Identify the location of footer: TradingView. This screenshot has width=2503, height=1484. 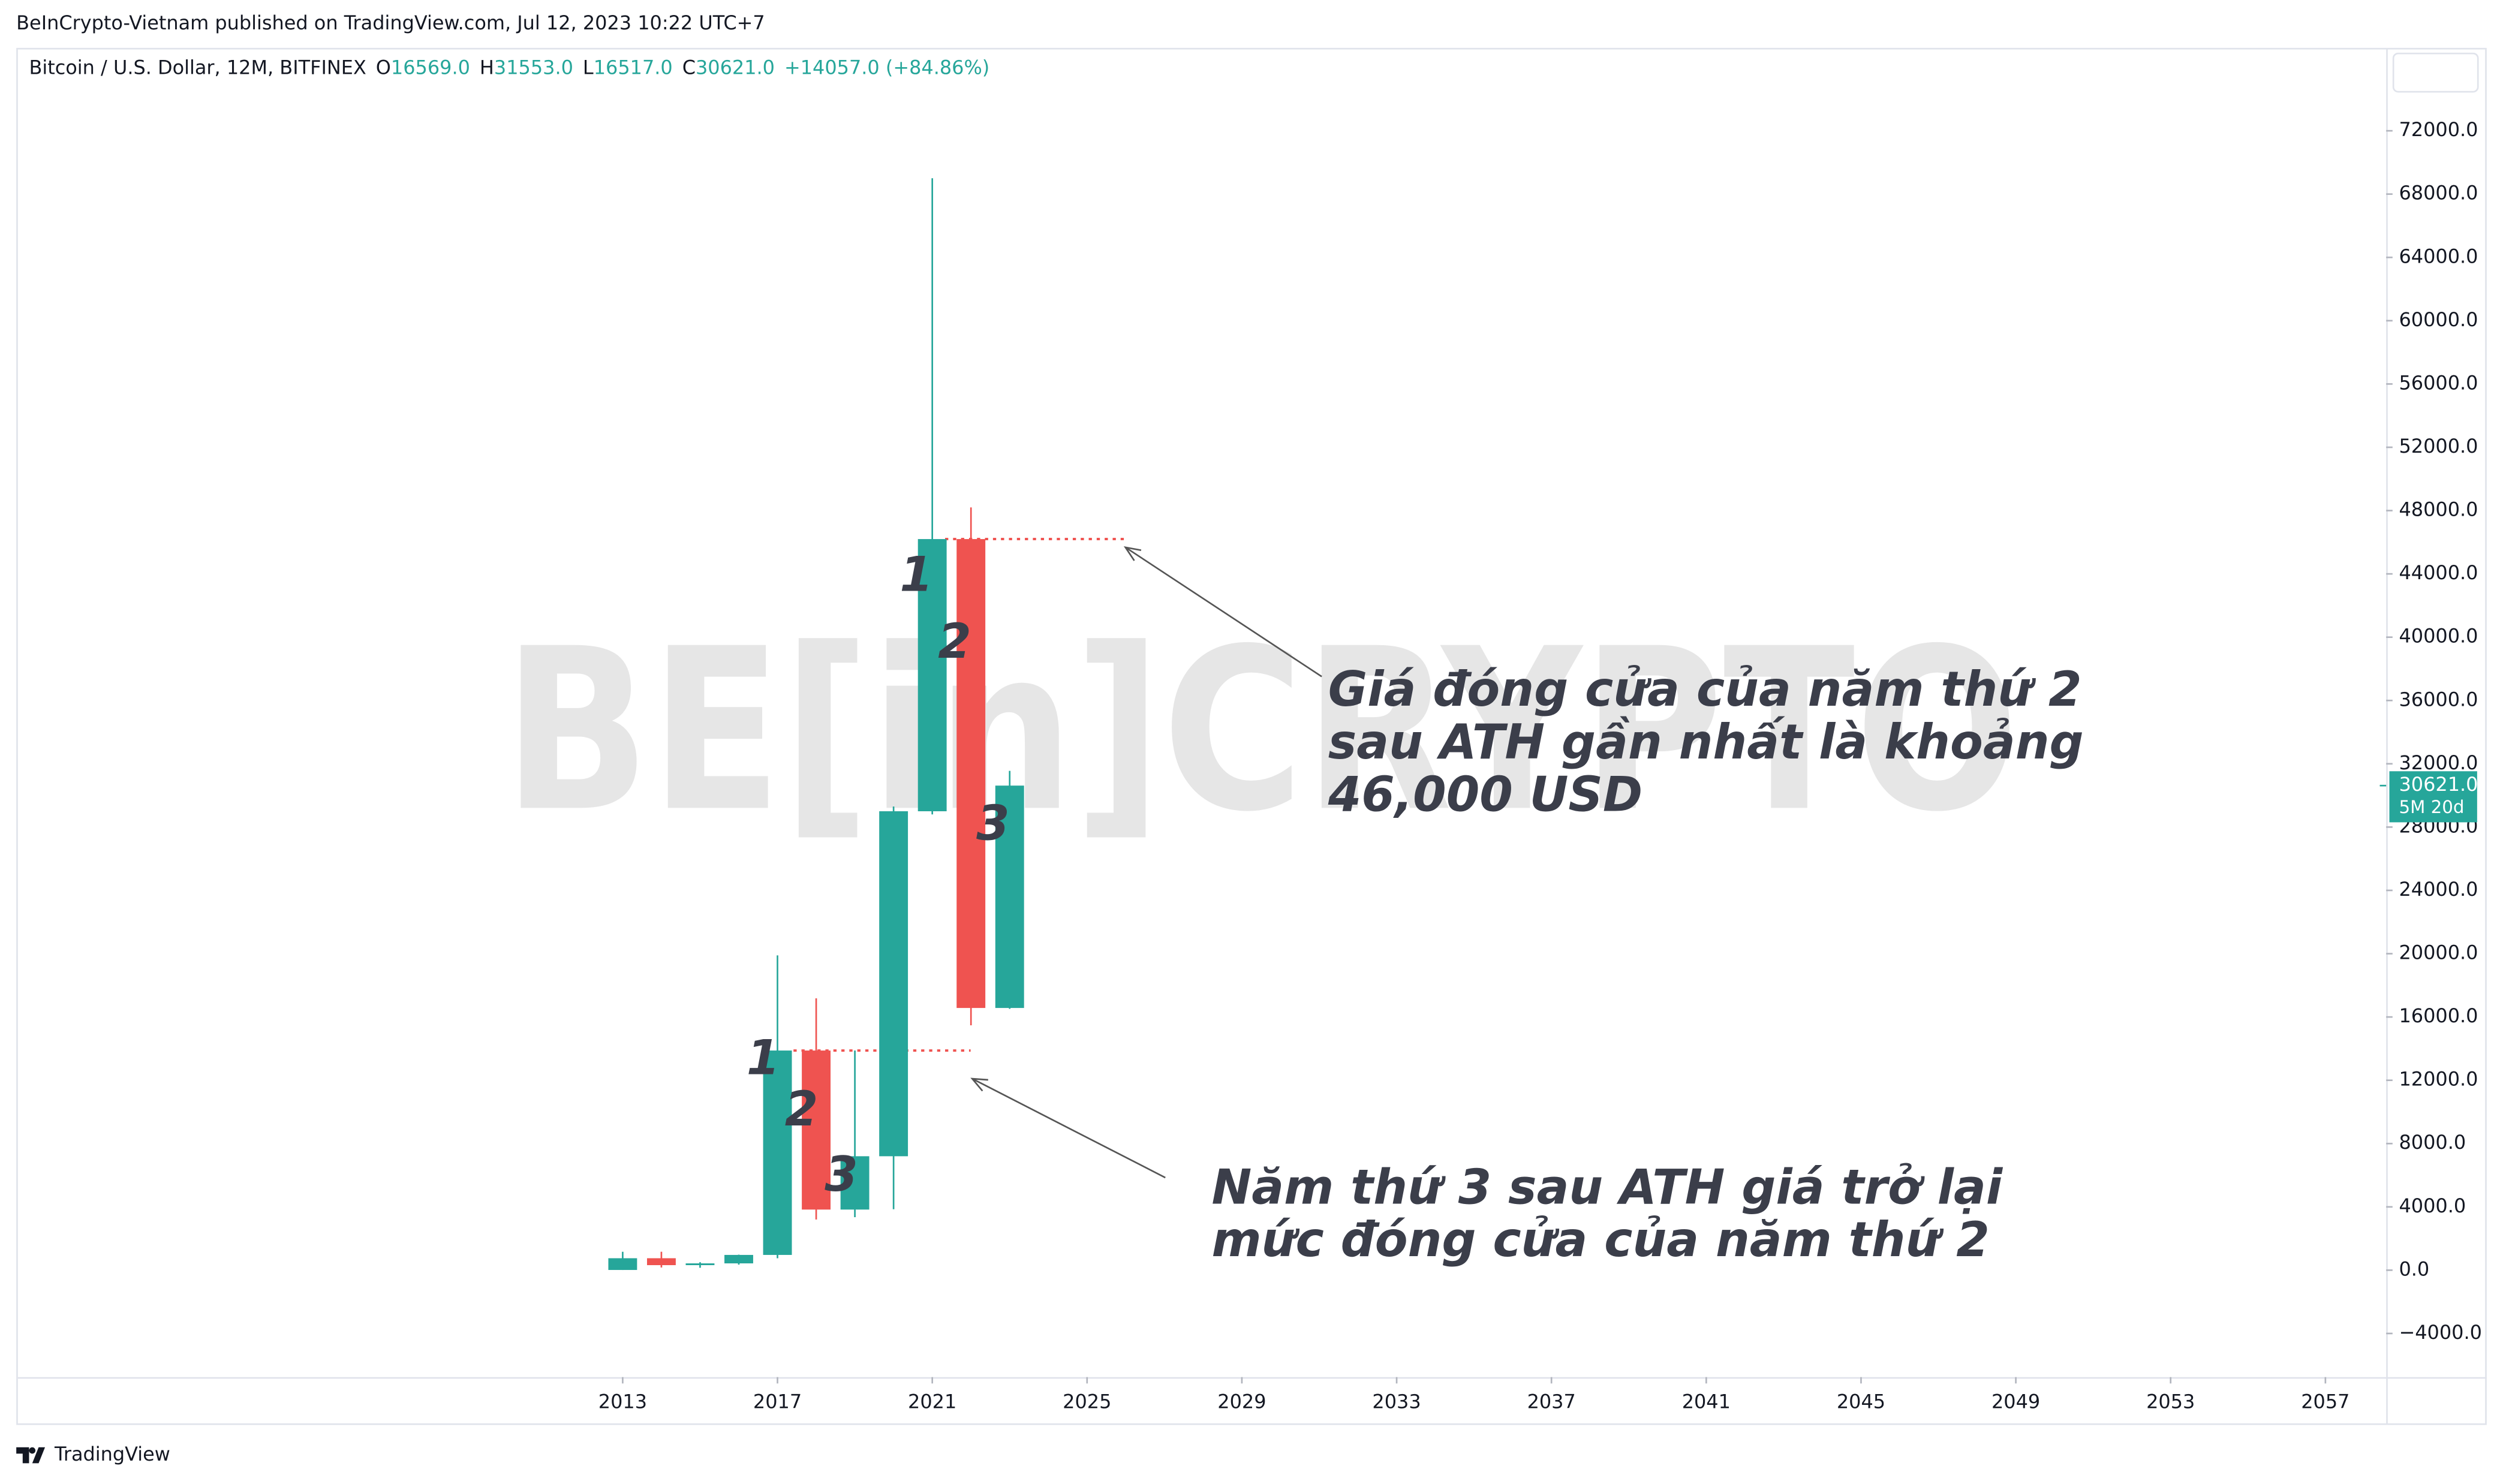
(112, 1454).